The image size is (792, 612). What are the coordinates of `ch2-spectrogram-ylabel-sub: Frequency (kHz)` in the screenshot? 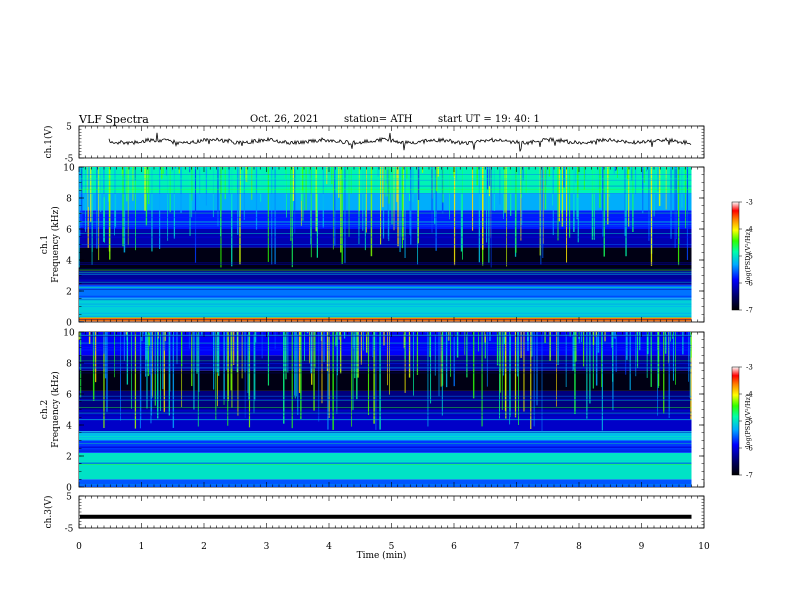 It's located at (55, 409).